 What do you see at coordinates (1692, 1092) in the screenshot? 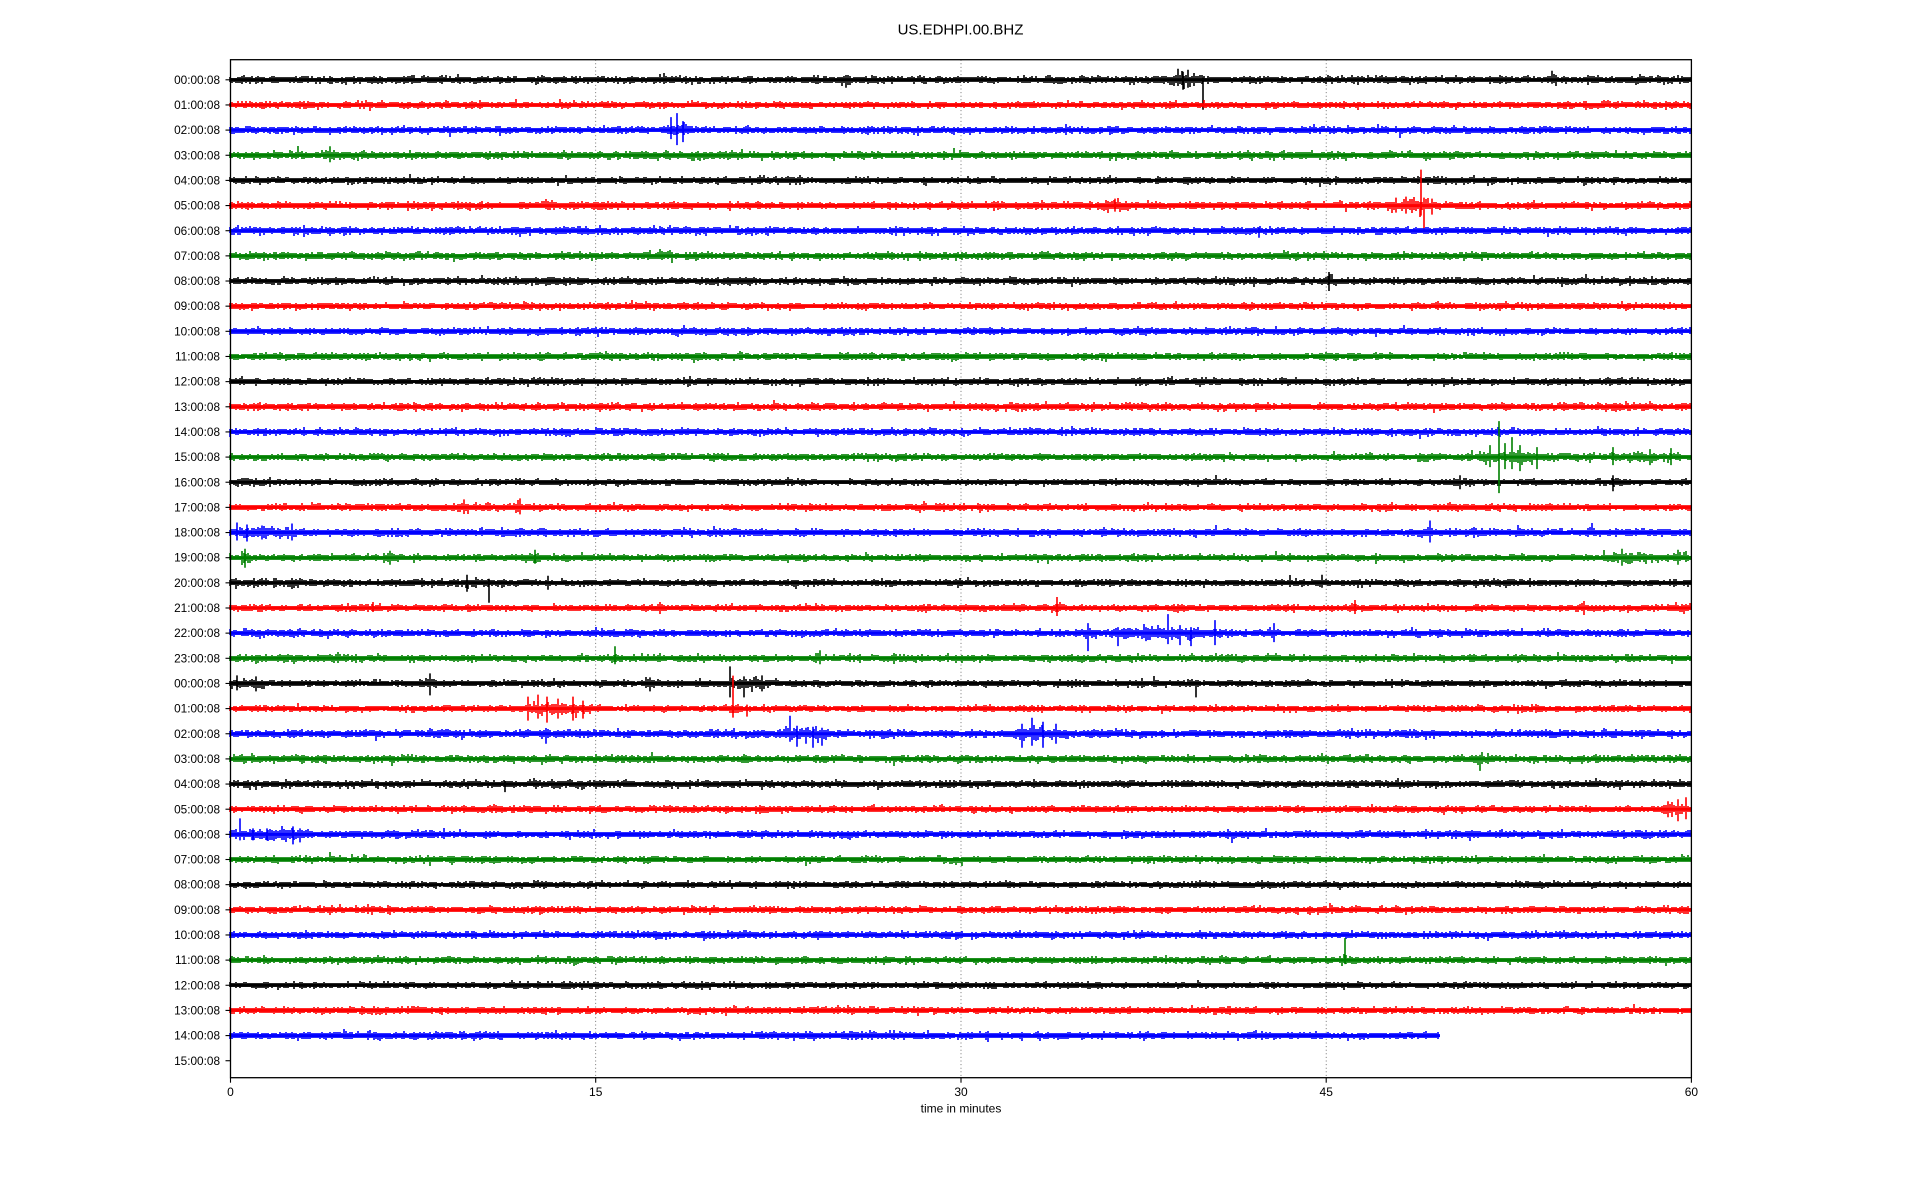
I see `svg-text: 60` at bounding box center [1692, 1092].